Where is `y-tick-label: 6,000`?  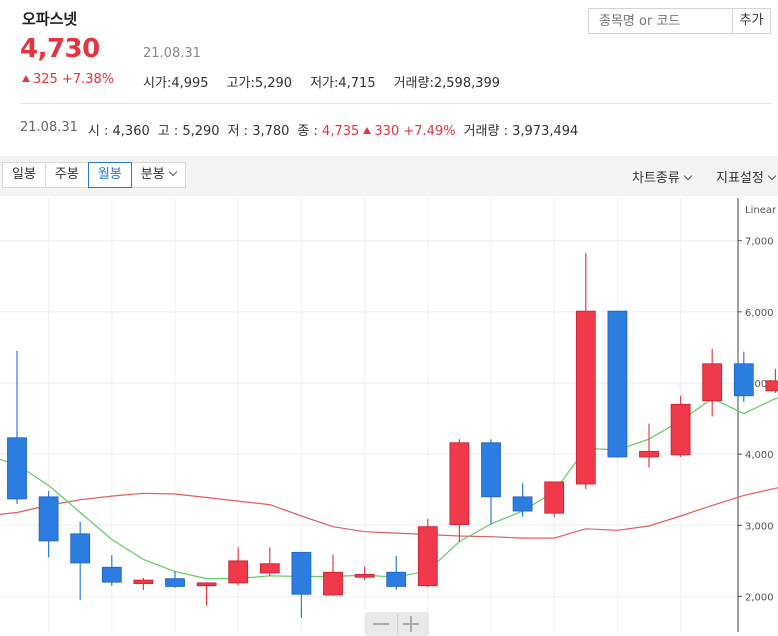
y-tick-label: 6,000 is located at coordinates (759, 313).